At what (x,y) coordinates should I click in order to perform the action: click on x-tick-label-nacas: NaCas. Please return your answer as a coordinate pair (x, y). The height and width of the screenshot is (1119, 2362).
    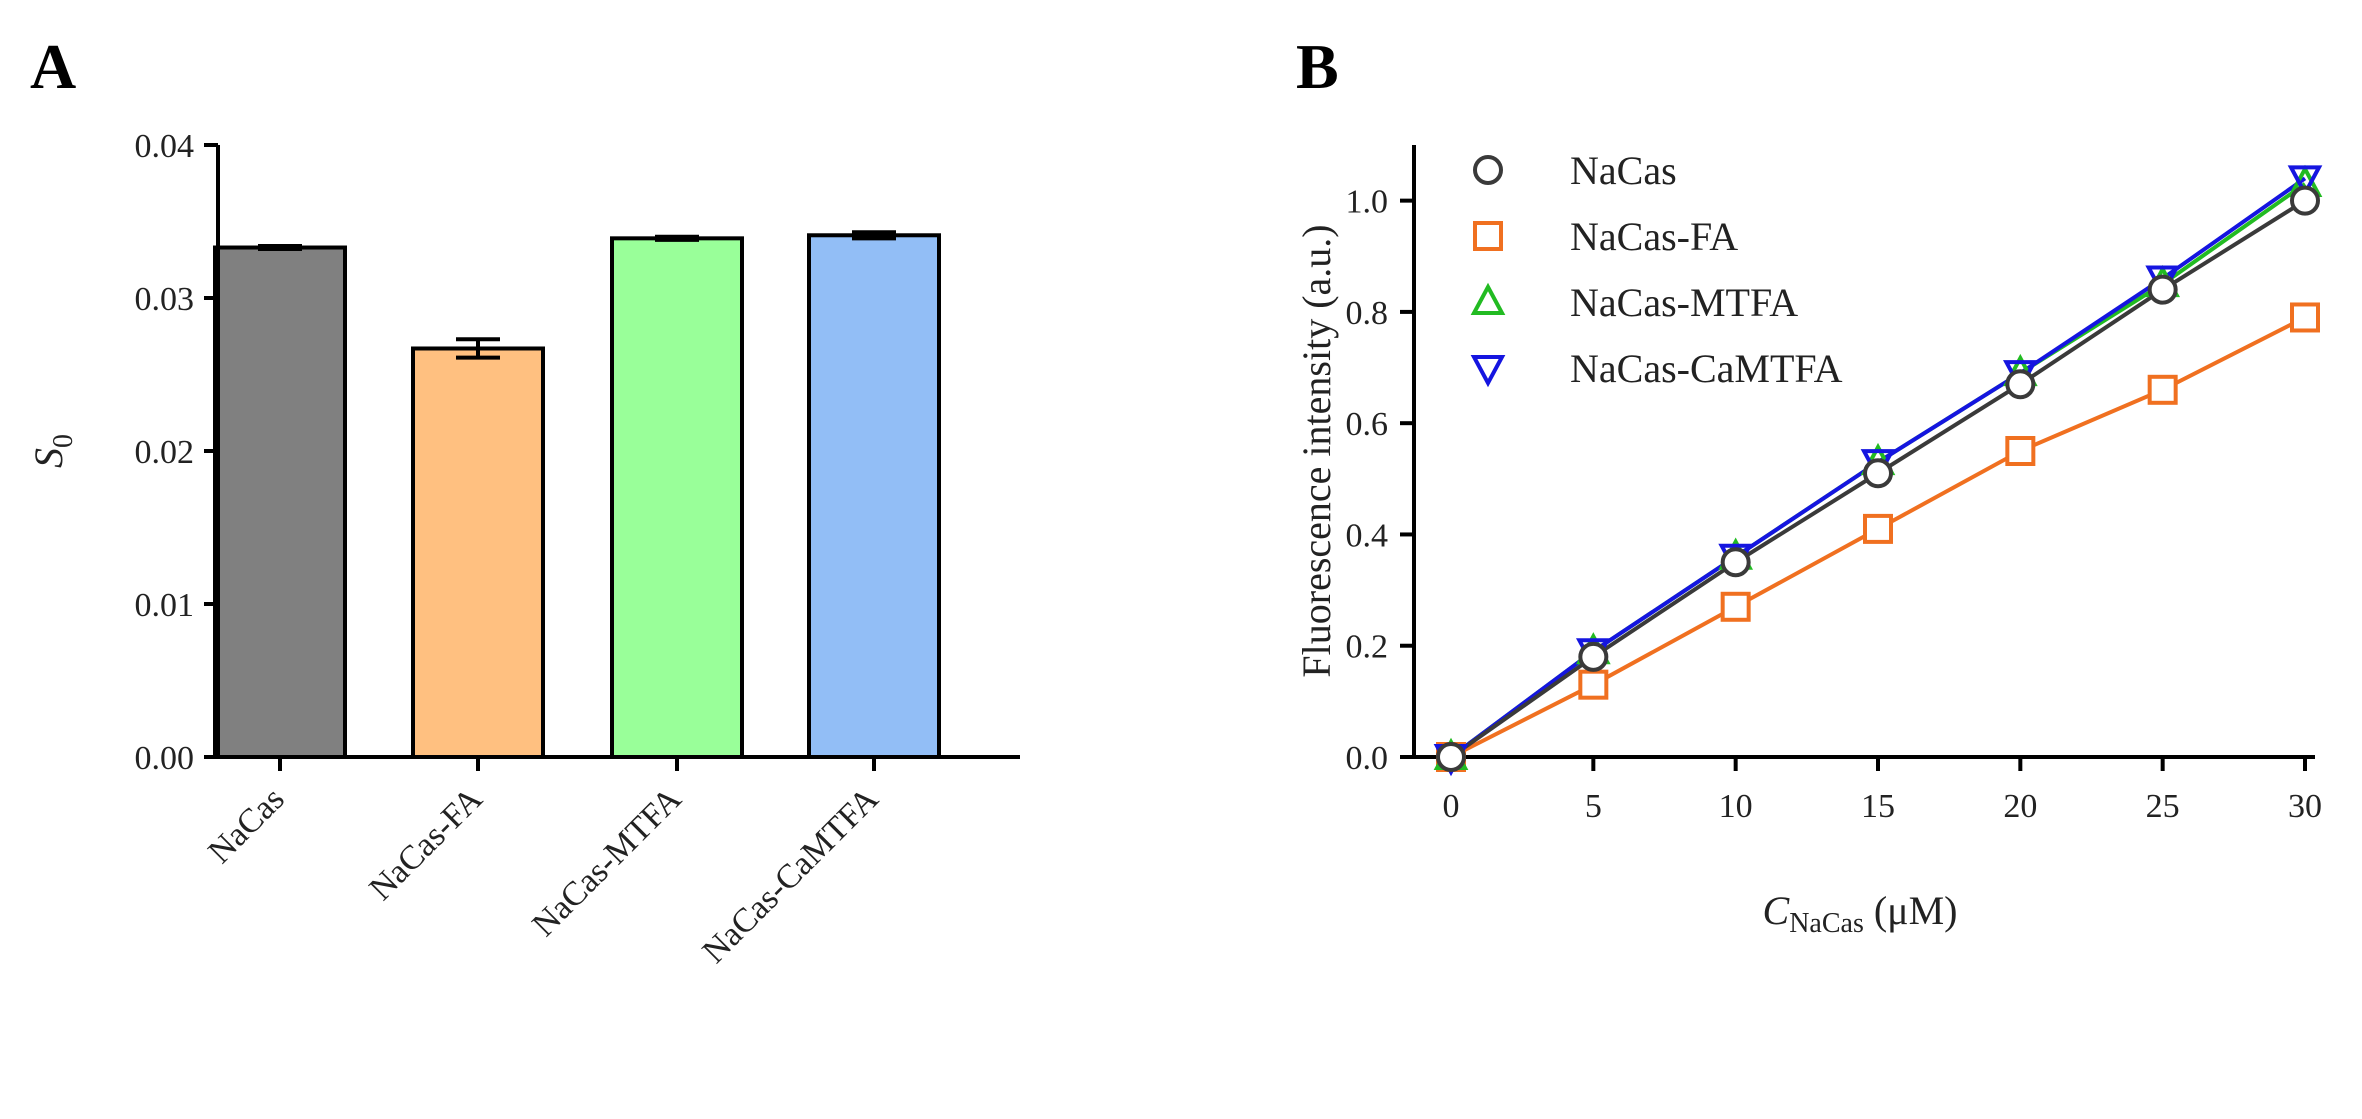
    Looking at the image, I should click on (246, 825).